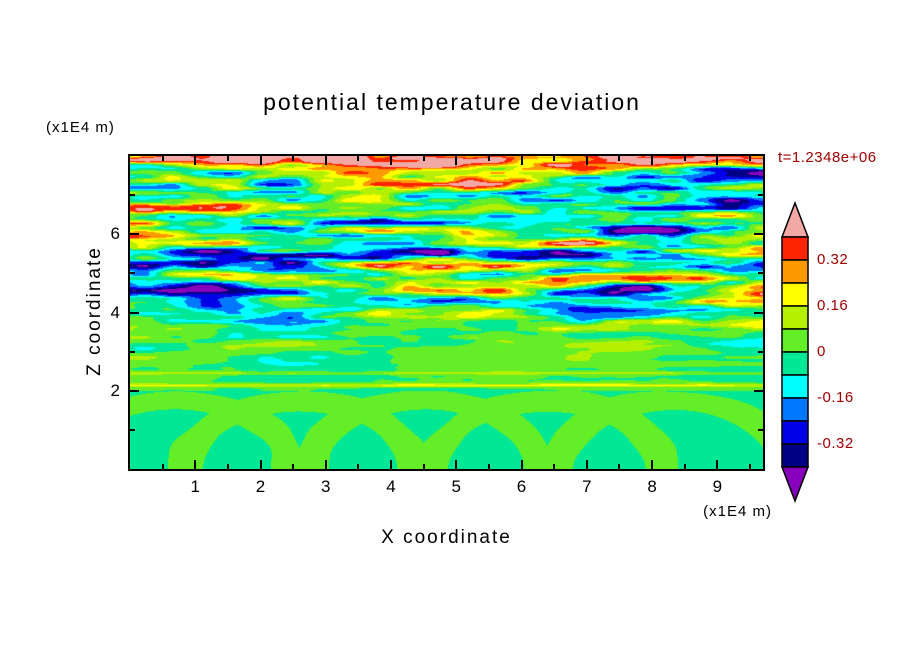 This screenshot has height=654, width=904. I want to click on colorbar-tick-label: 0.32, so click(833, 259).